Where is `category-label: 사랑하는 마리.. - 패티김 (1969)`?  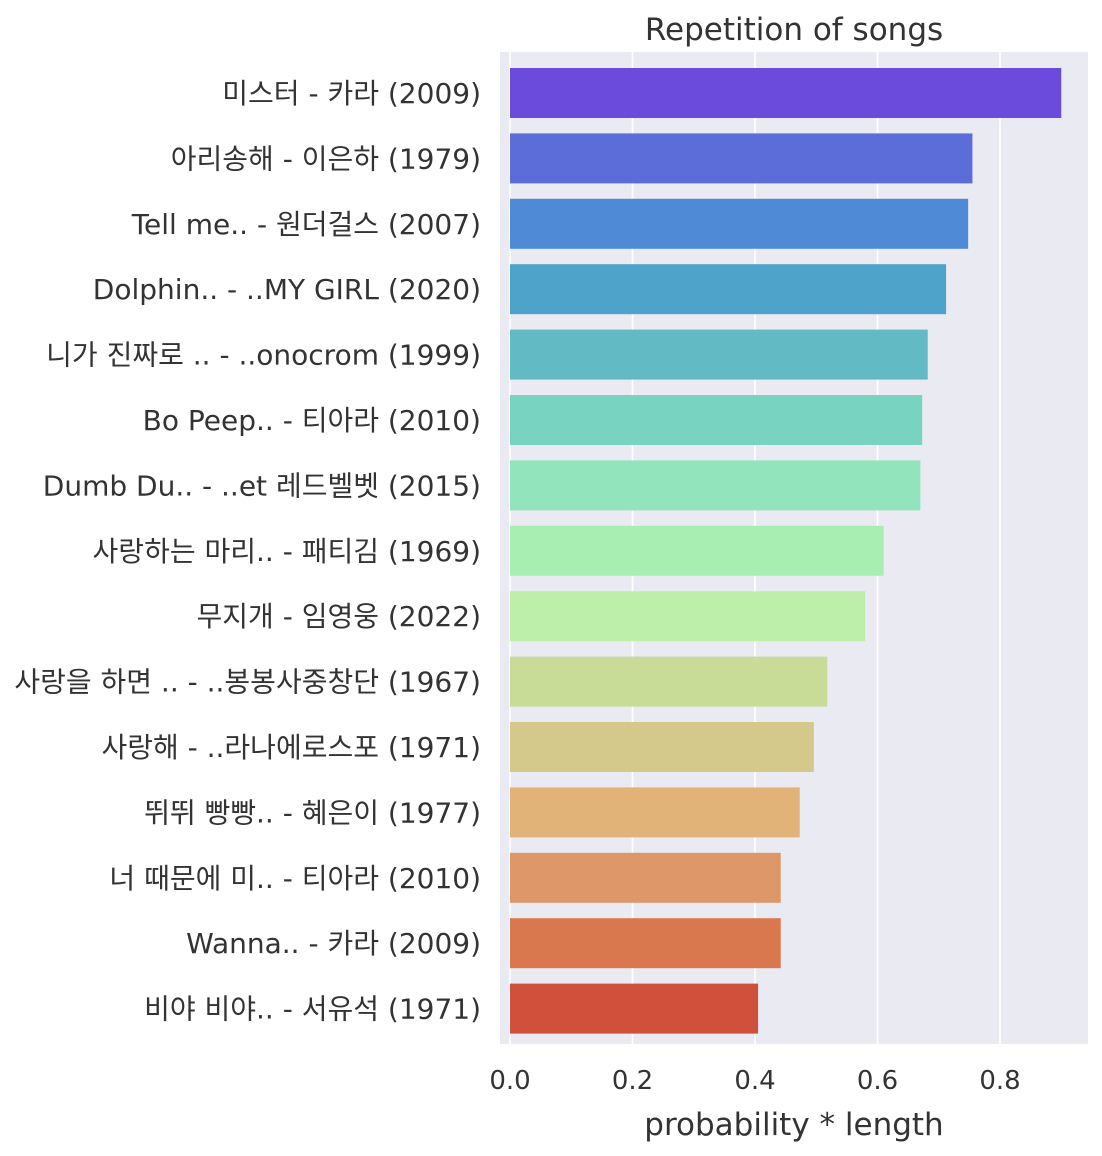 category-label: 사랑하는 마리.. - 패티김 (1969) is located at coordinates (287, 551).